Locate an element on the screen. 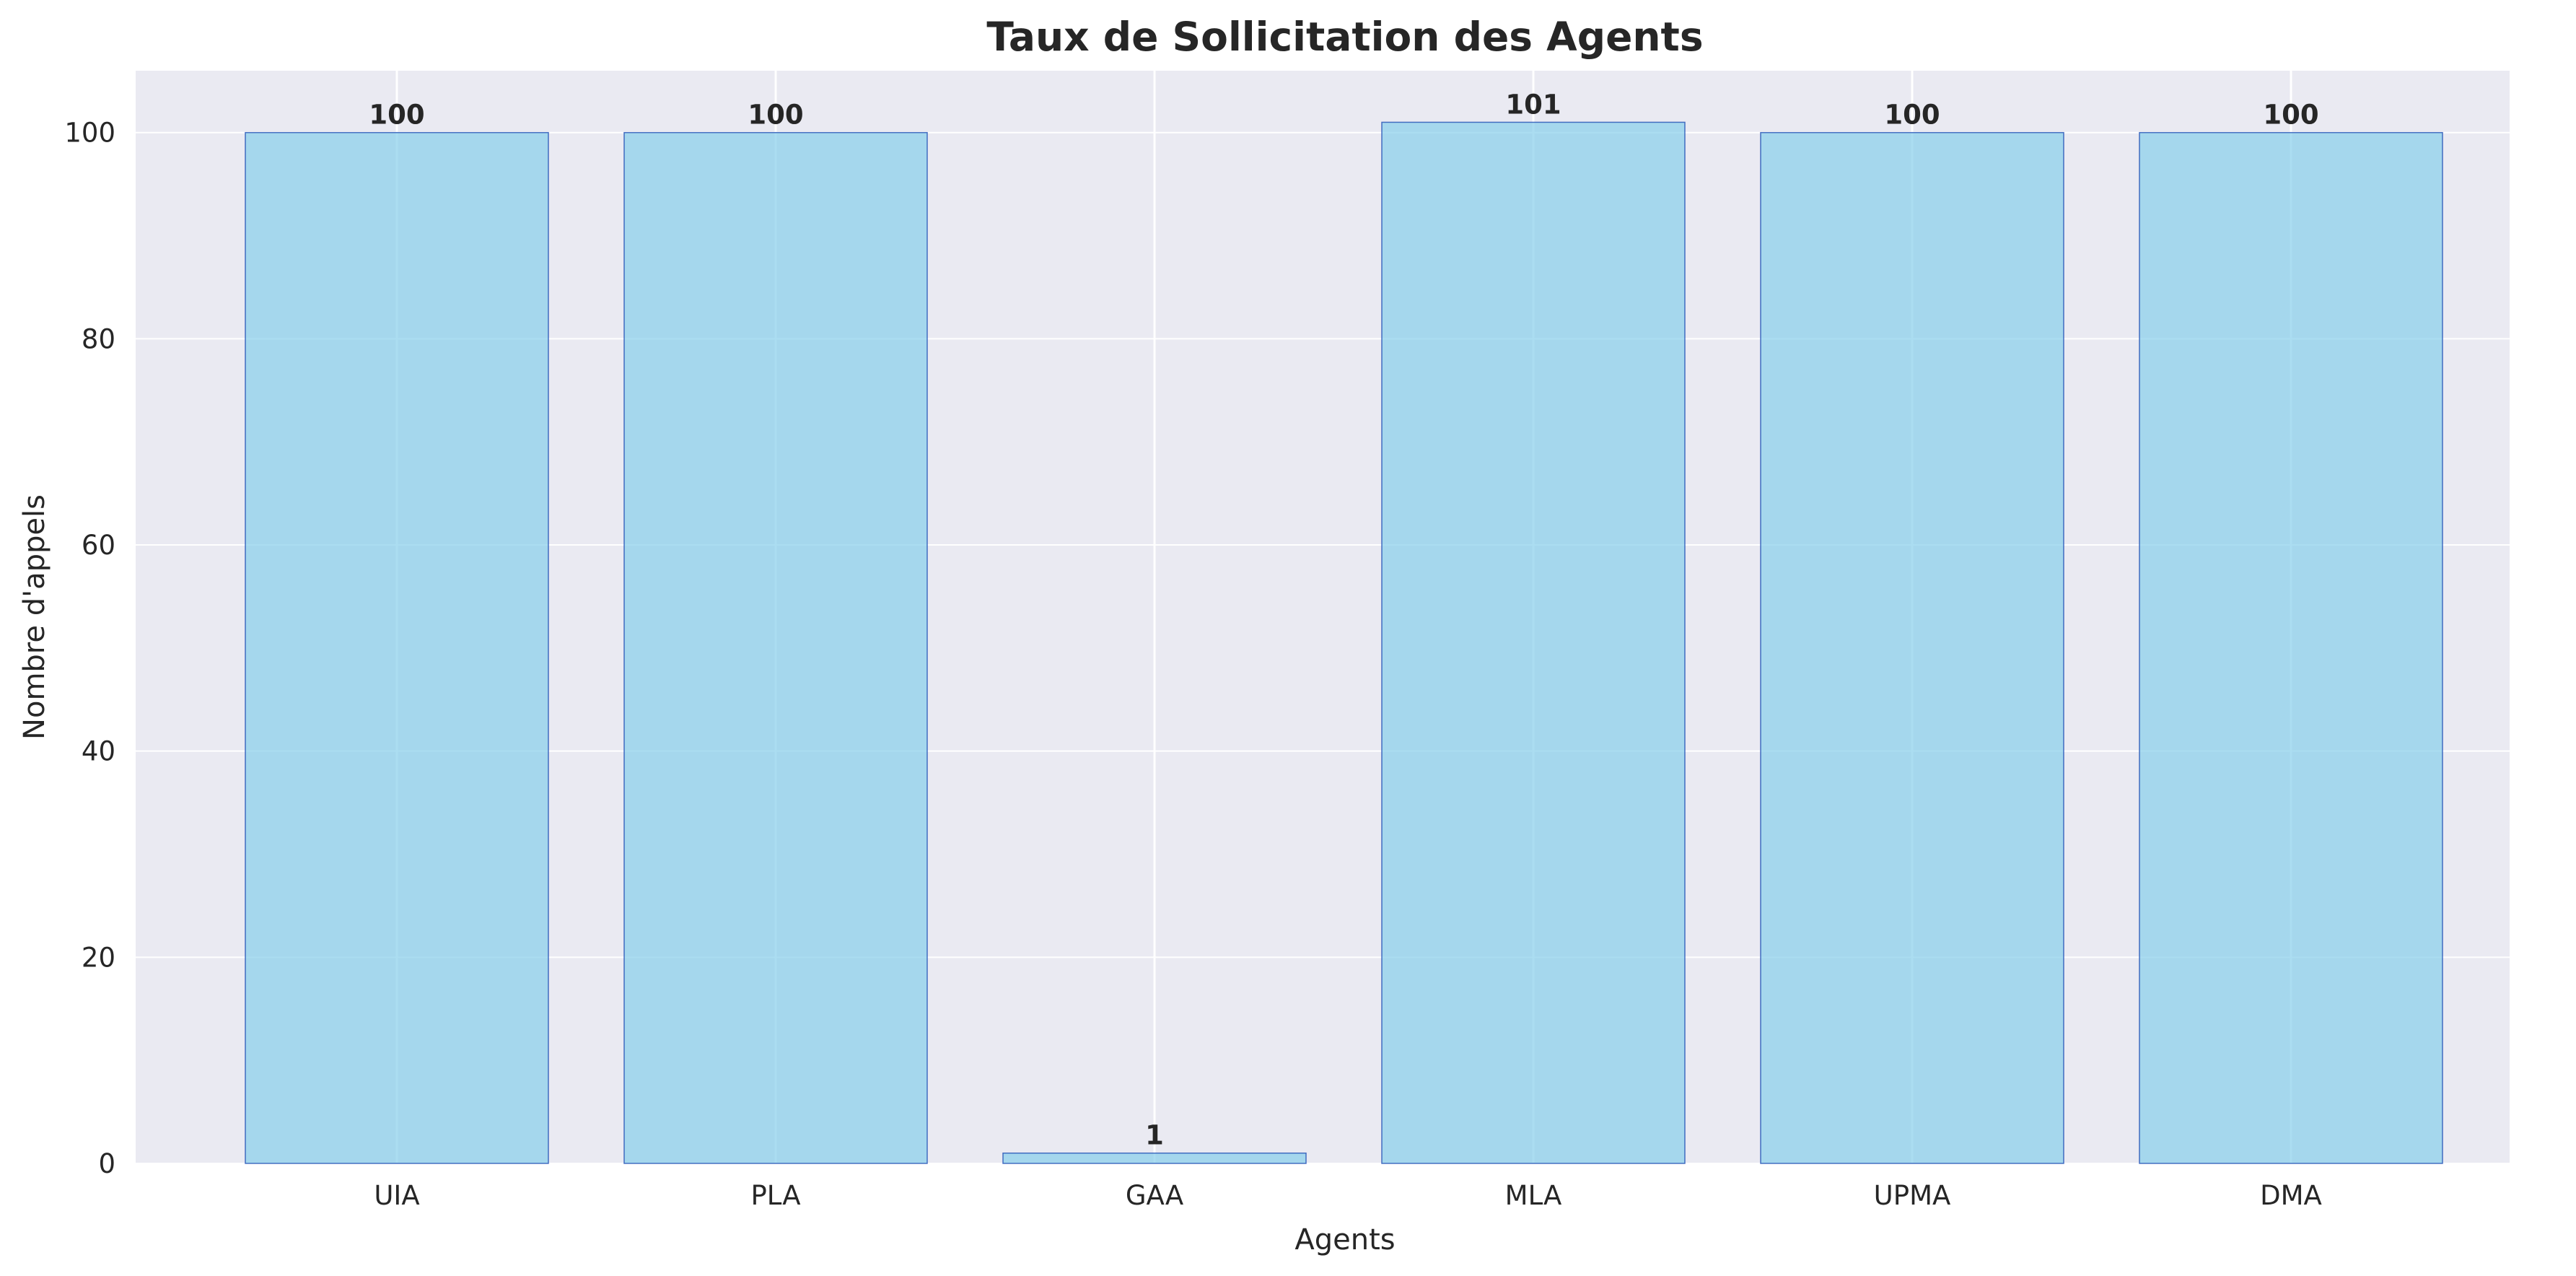  y-axis-label: Nombre d'appels is located at coordinates (34, 617).